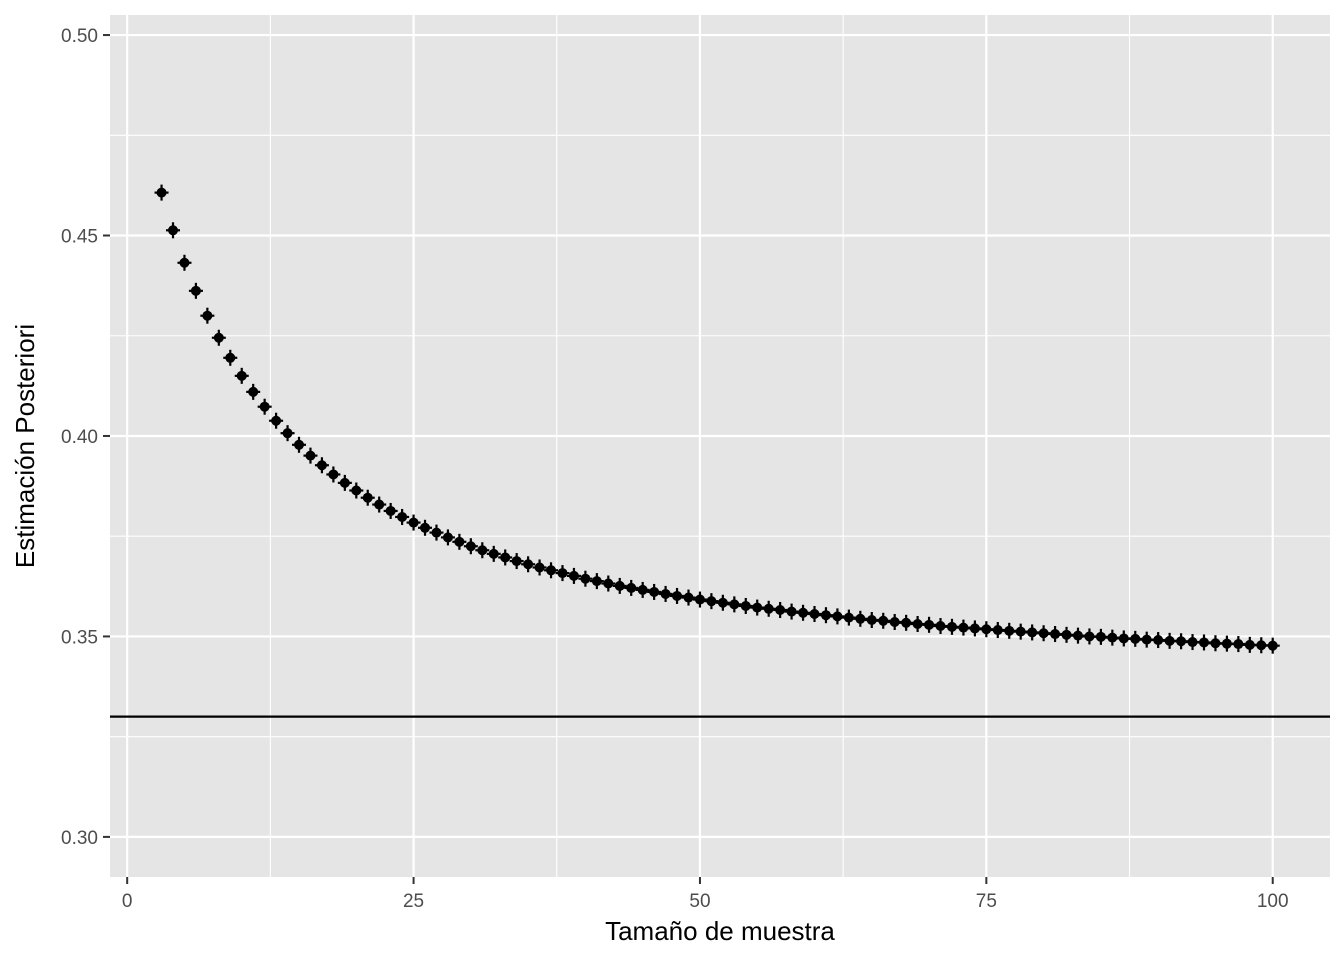 This screenshot has height=960, width=1344. What do you see at coordinates (720, 931) in the screenshot?
I see `x-axis-title: Tamaño de muestra` at bounding box center [720, 931].